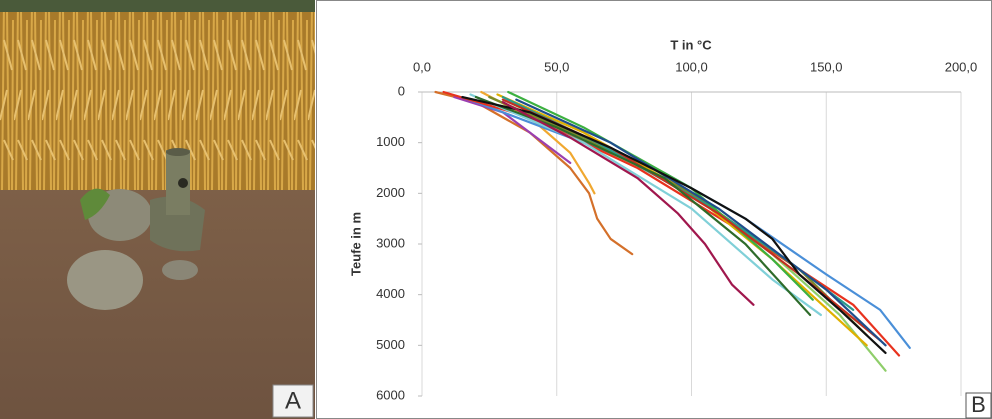 This screenshot has width=992, height=419. What do you see at coordinates (691, 66) in the screenshot?
I see `x-tick-label: 100,0` at bounding box center [691, 66].